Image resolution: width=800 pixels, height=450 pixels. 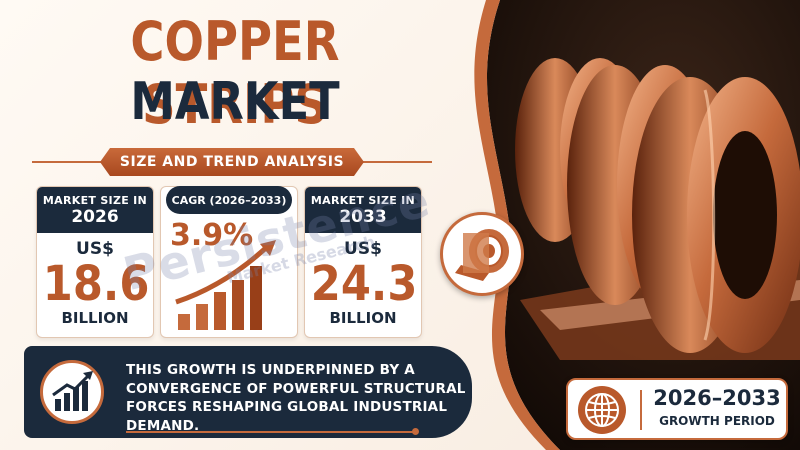 I want to click on card-year: 2026, so click(x=95, y=216).